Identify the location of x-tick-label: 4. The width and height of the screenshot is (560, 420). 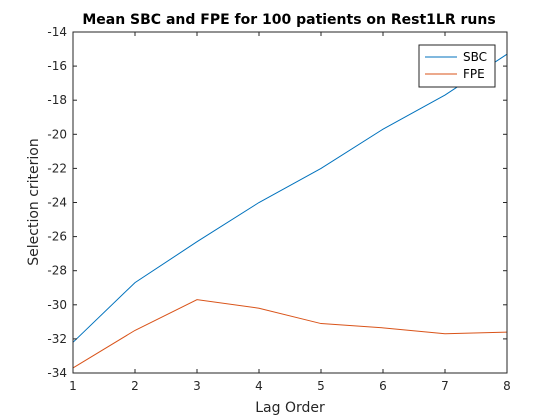
(259, 386).